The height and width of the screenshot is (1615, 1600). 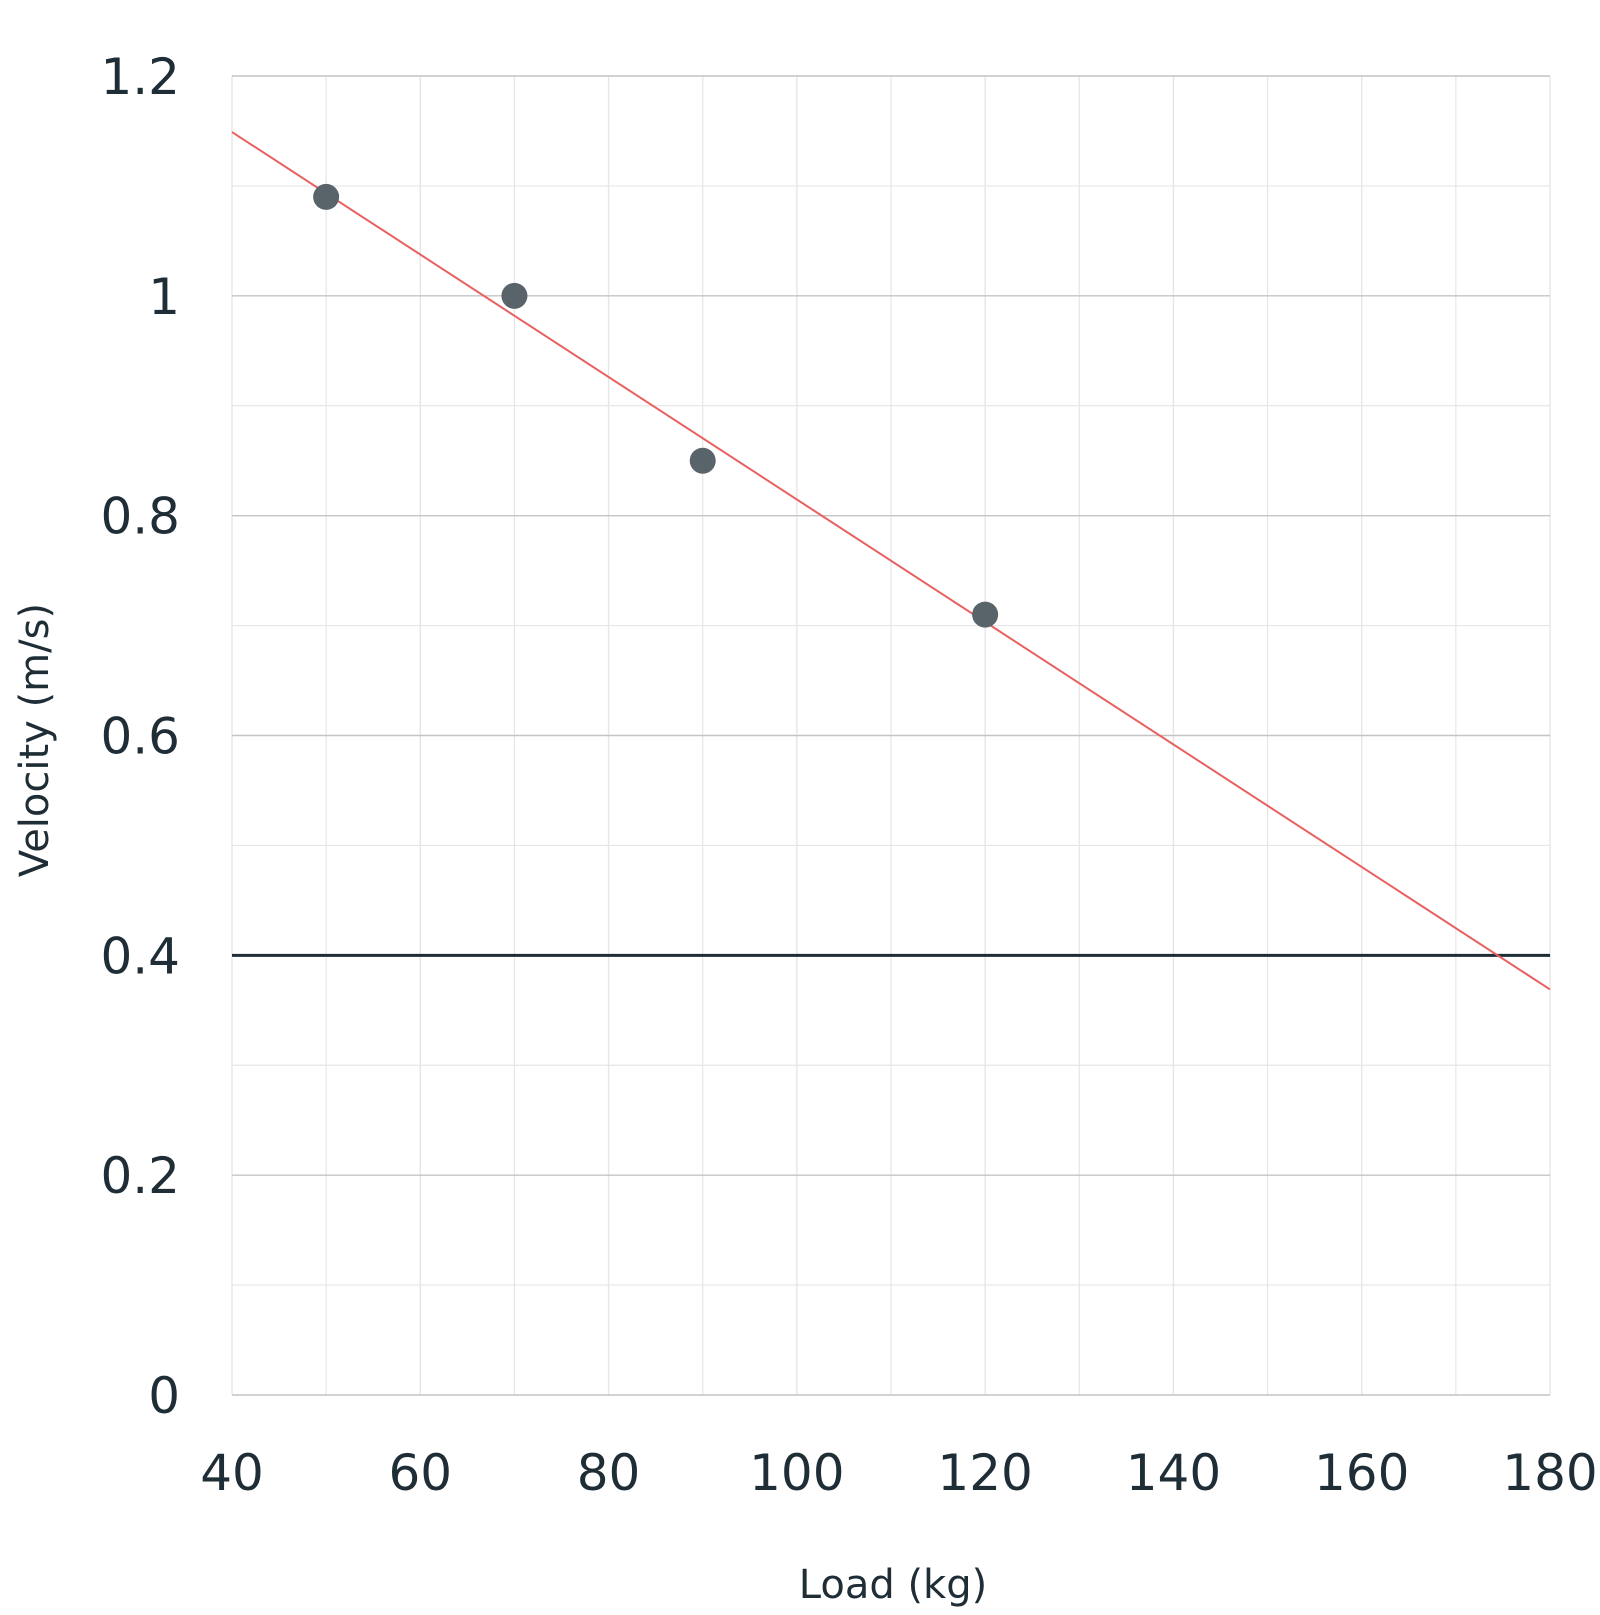 What do you see at coordinates (140, 956) in the screenshot?
I see `y-tick-label: 0.4` at bounding box center [140, 956].